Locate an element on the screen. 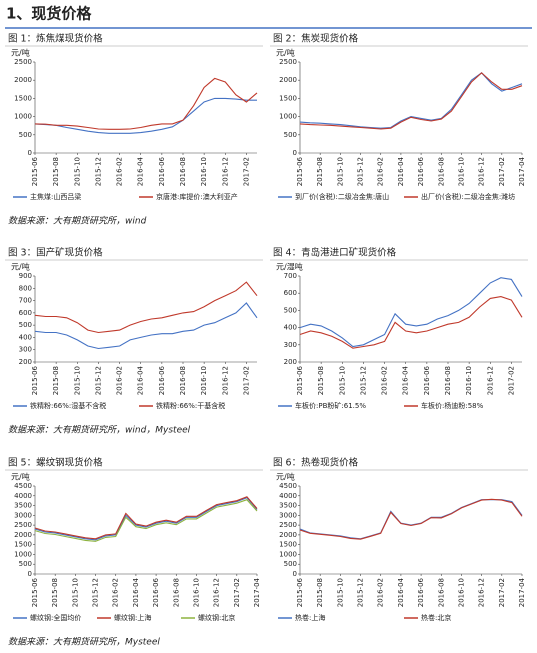 The height and width of the screenshot is (653, 537). legend-label: 出厂价(含税):二级冶金焦:潍坊 is located at coordinates (468, 196).